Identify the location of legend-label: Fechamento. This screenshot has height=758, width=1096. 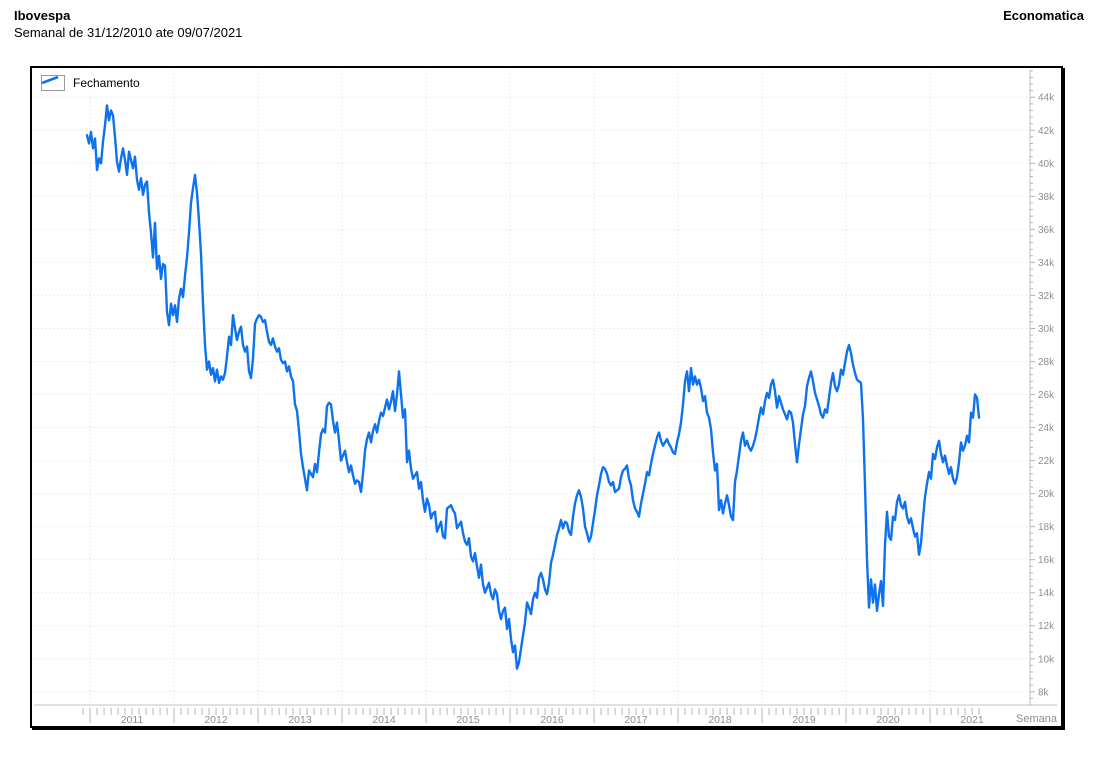
(106, 83).